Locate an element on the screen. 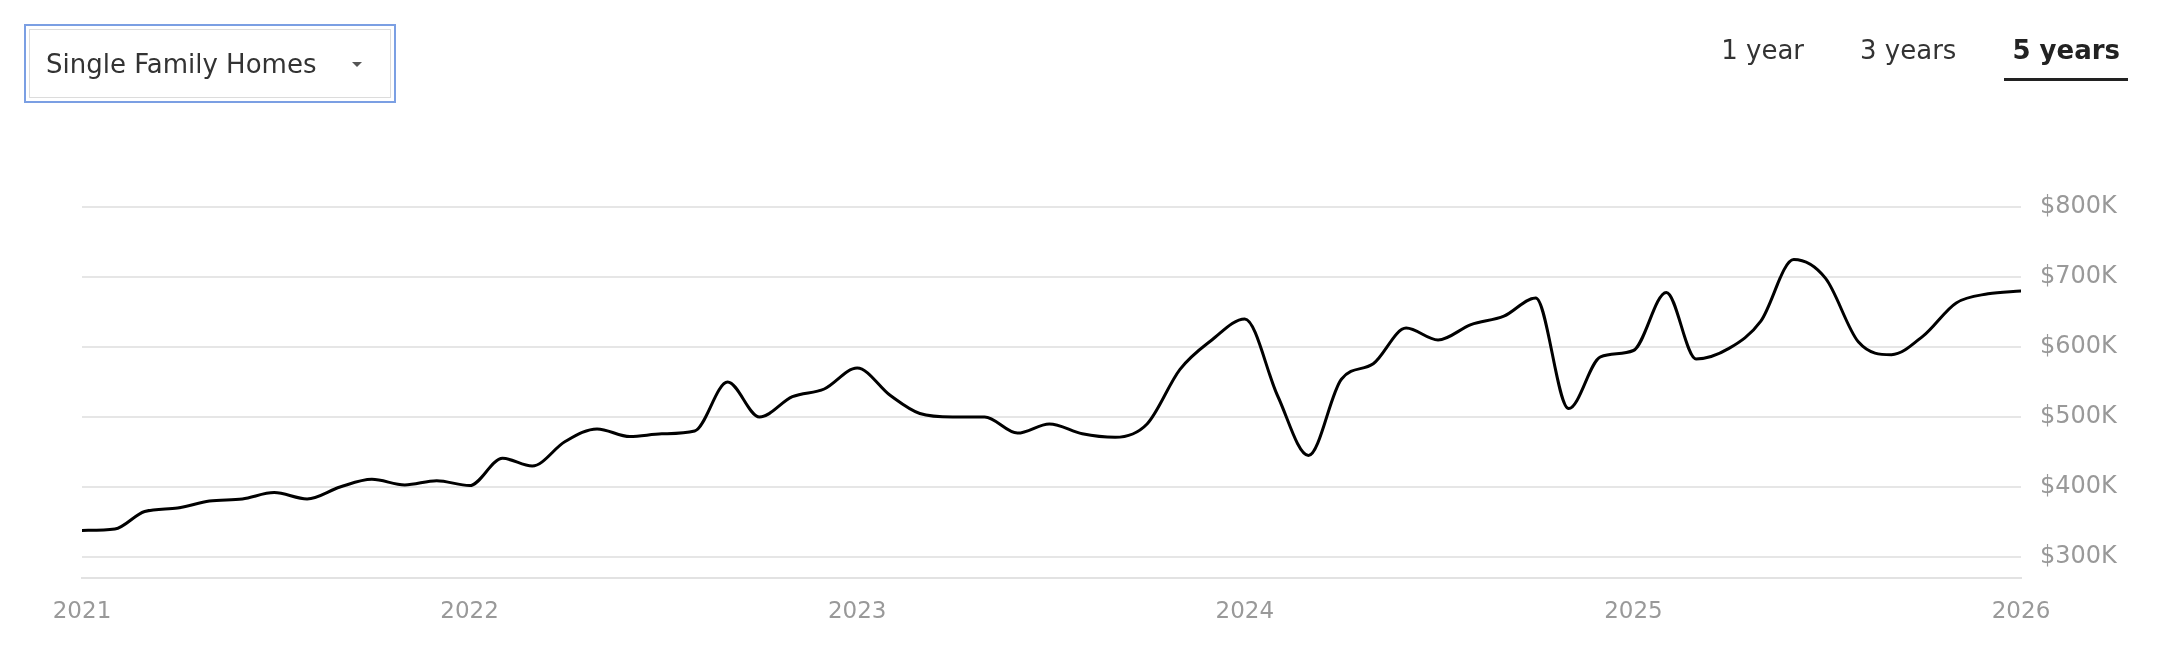 Image resolution: width=2181 pixels, height=663 pixels. x-tick-label: 2023 is located at coordinates (857, 609).